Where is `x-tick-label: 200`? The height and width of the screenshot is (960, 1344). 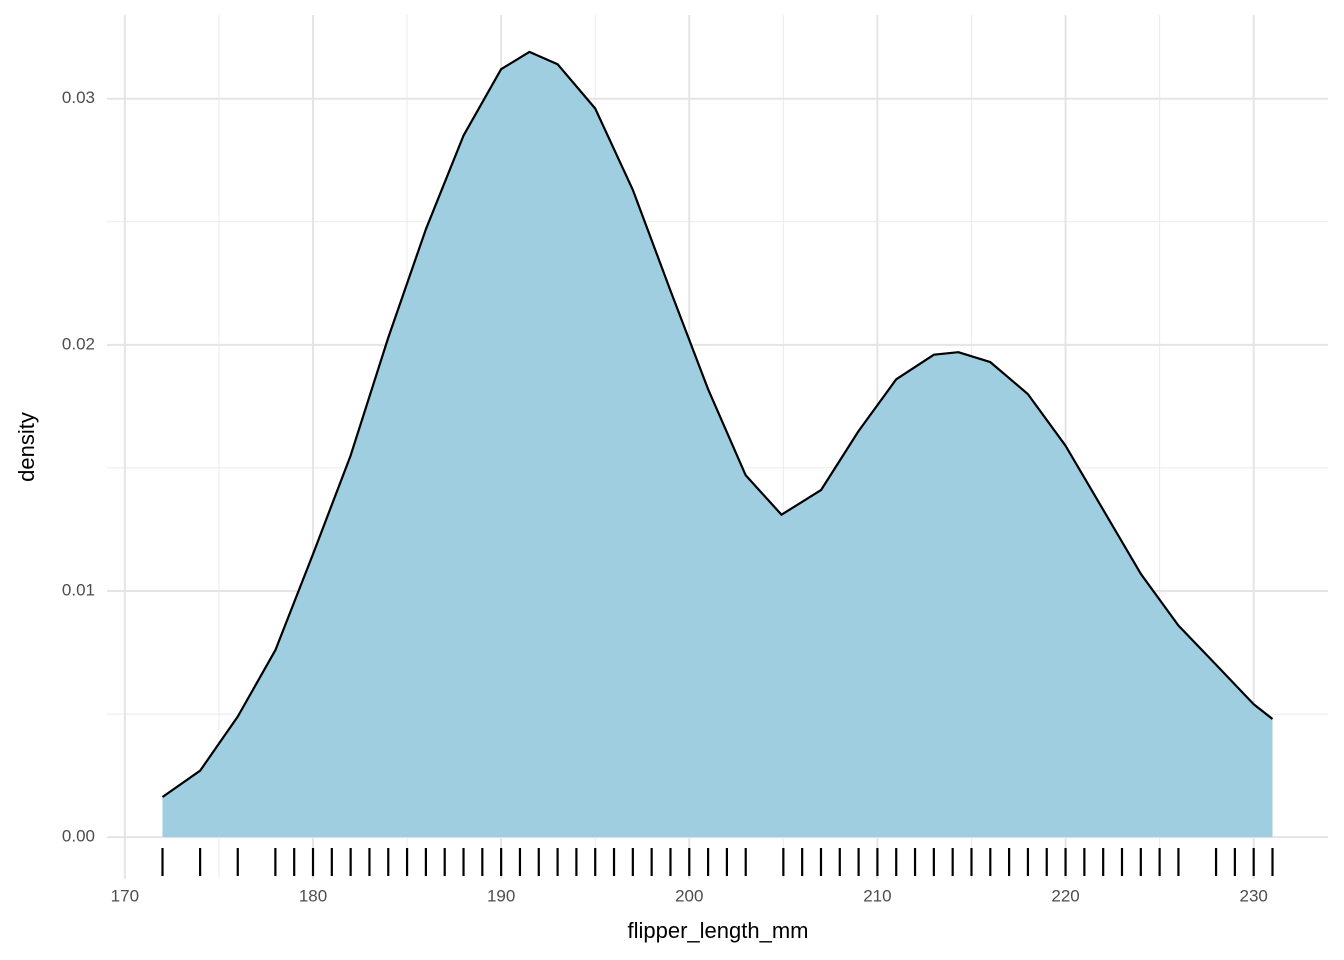 x-tick-label: 200 is located at coordinates (689, 895).